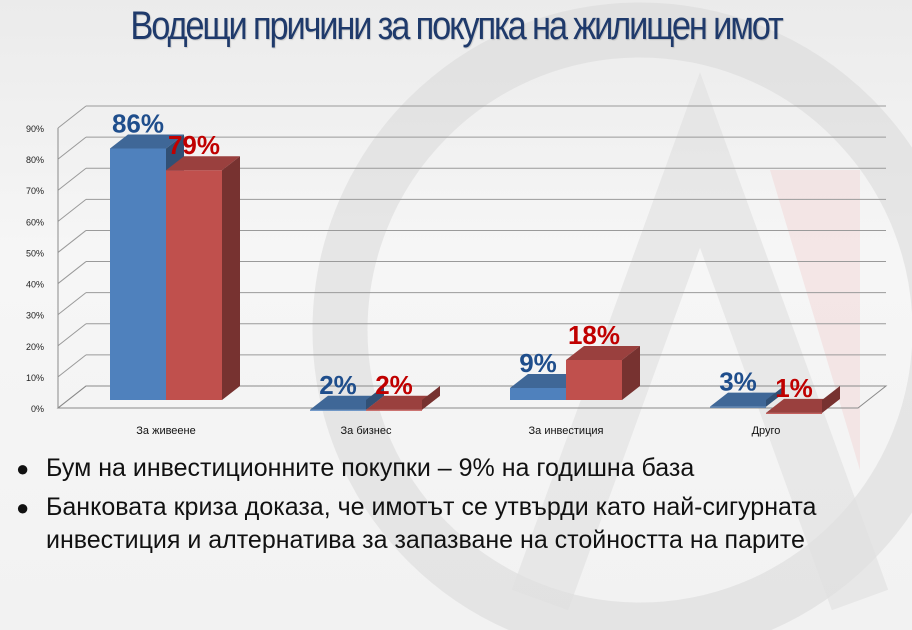 The height and width of the screenshot is (630, 912). What do you see at coordinates (472, 397) in the screenshot?
I see `chart-floor` at bounding box center [472, 397].